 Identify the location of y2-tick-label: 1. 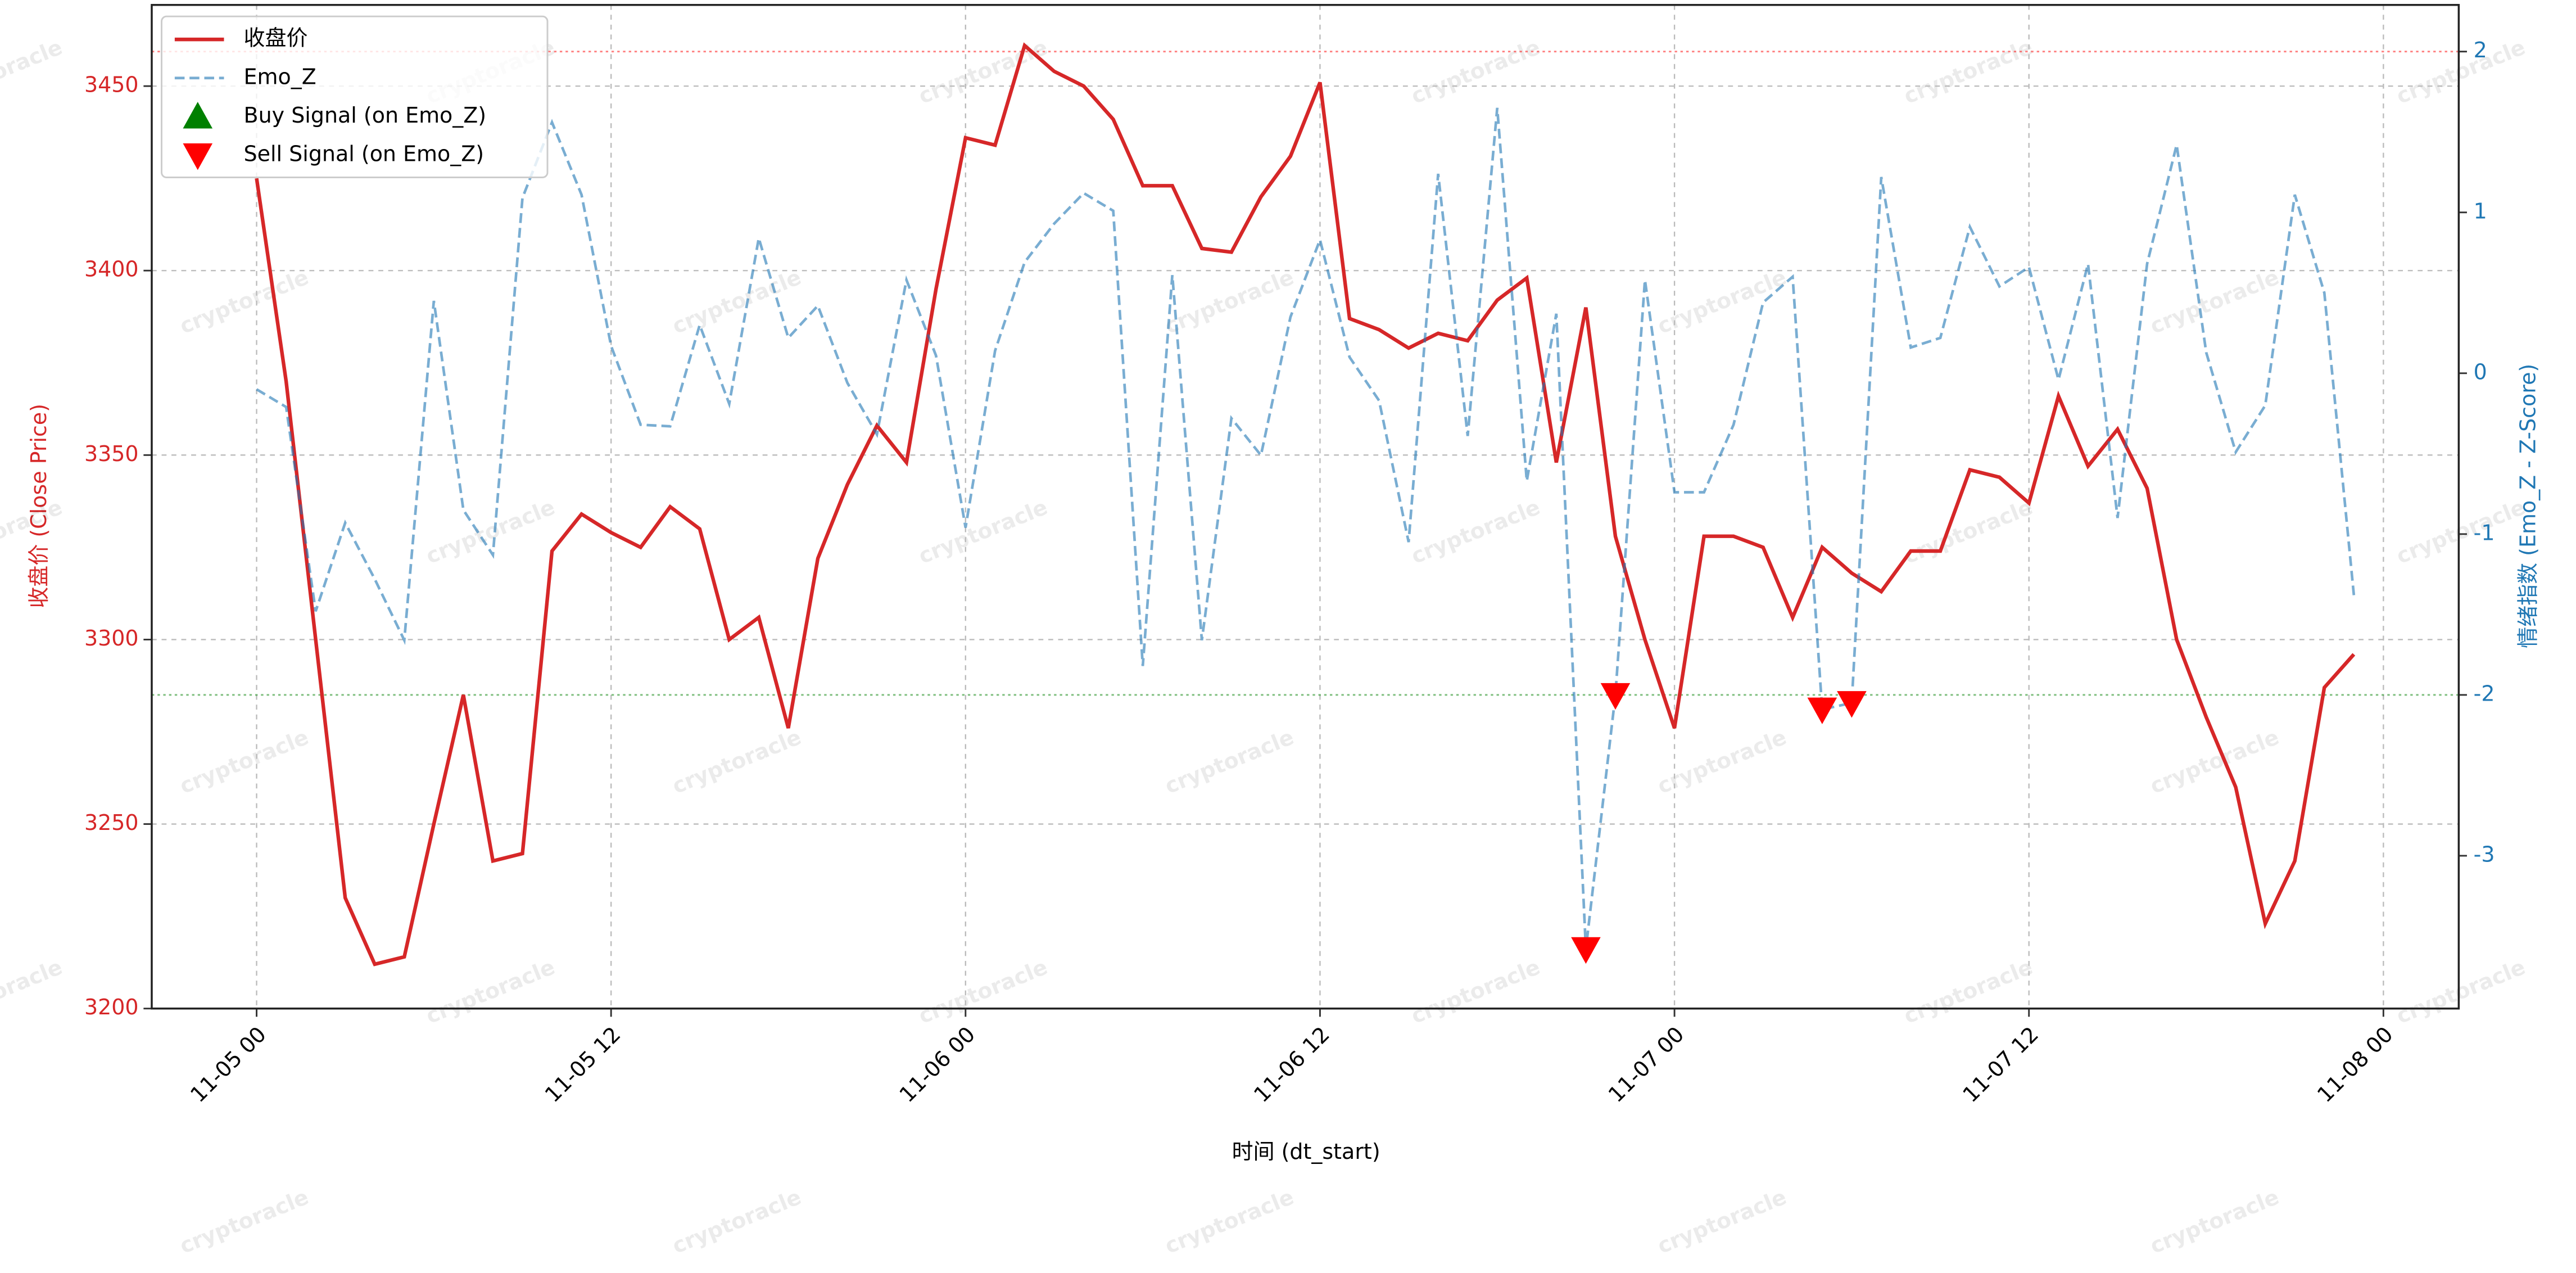
(2480, 211).